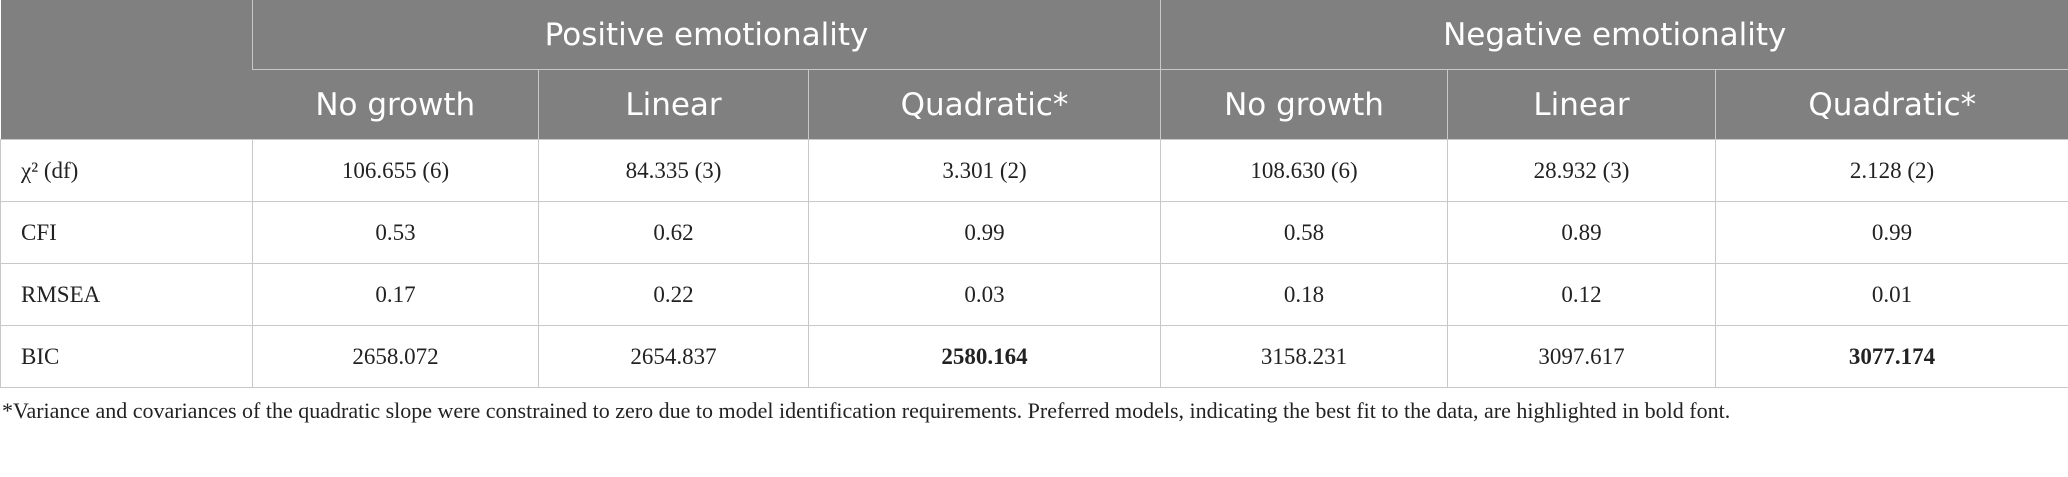  Describe the element at coordinates (1891, 356) in the screenshot. I see `cell: 3077.174` at that location.